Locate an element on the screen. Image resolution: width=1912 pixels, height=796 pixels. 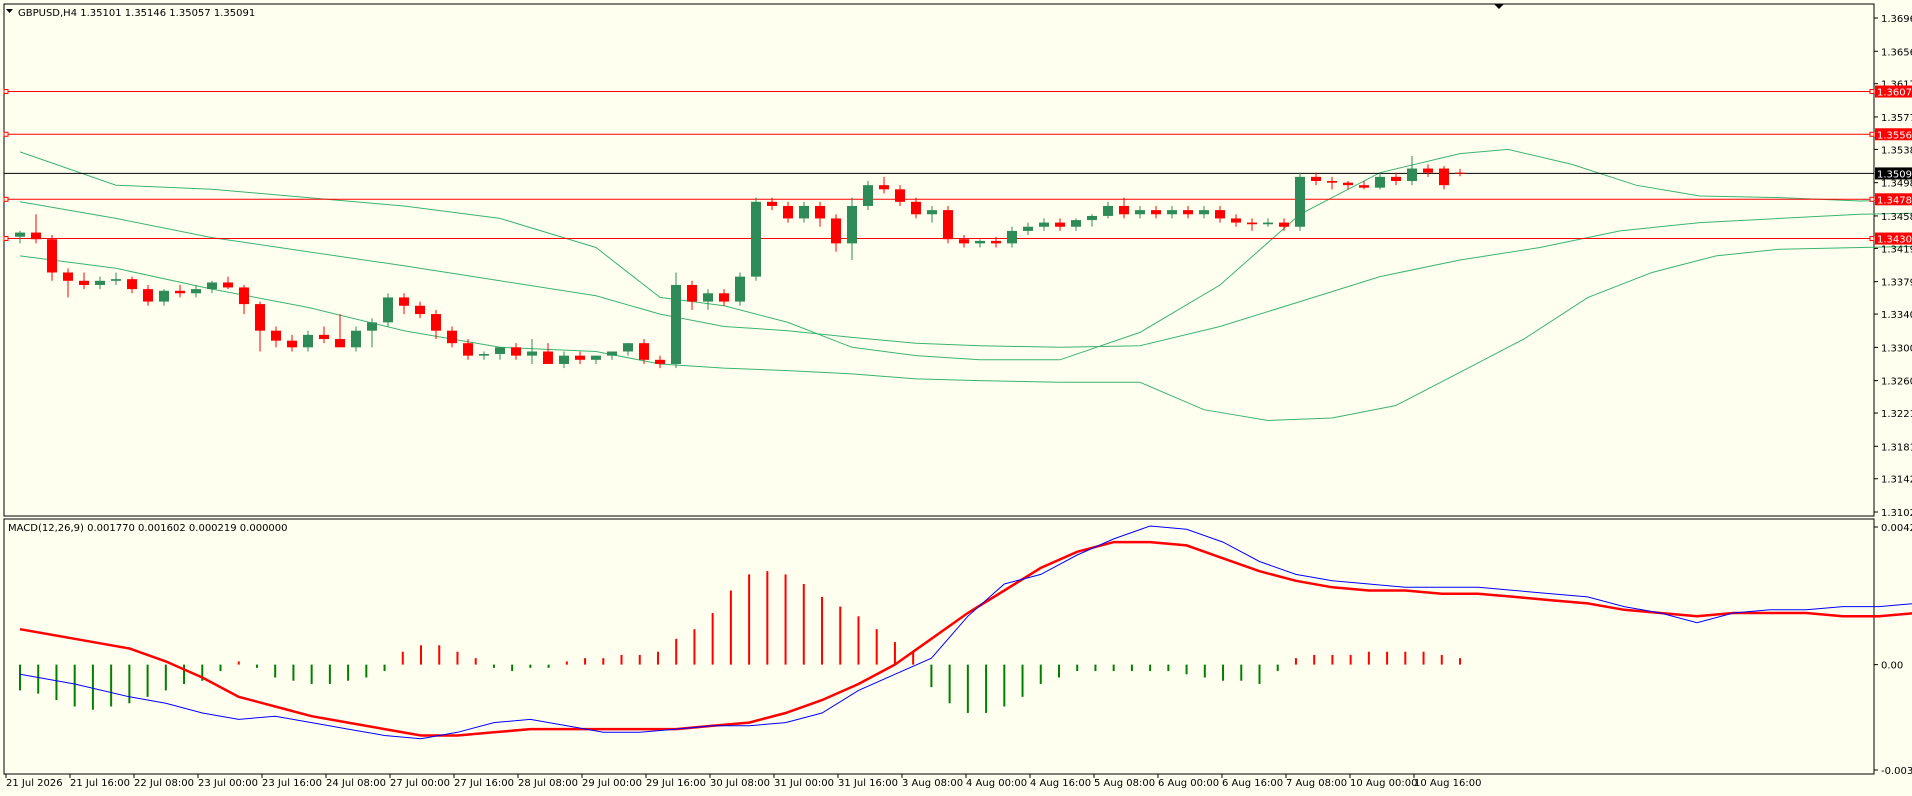
chart-shift-marker-icon is located at coordinates (1499, 6).